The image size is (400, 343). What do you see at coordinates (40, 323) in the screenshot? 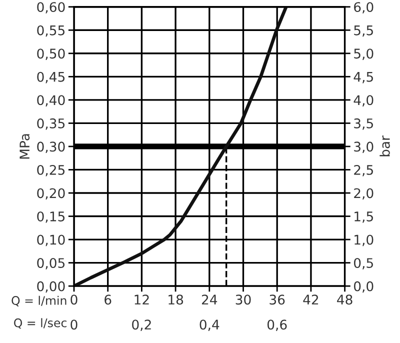
I see `x2-axis-title: Q = l/sec` at bounding box center [40, 323].